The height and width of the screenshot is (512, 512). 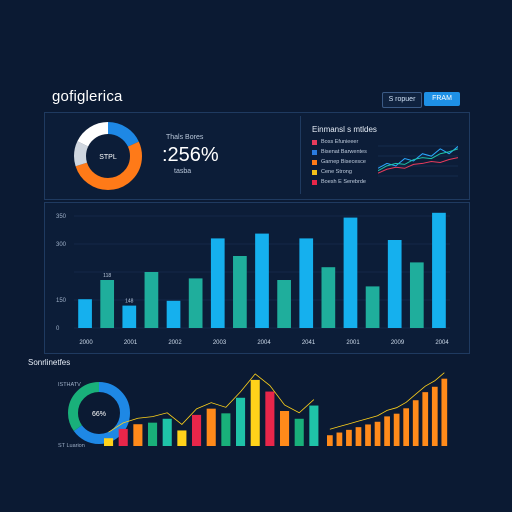 What do you see at coordinates (402, 100) in the screenshot?
I see `secondary-button: S ropuer` at bounding box center [402, 100].